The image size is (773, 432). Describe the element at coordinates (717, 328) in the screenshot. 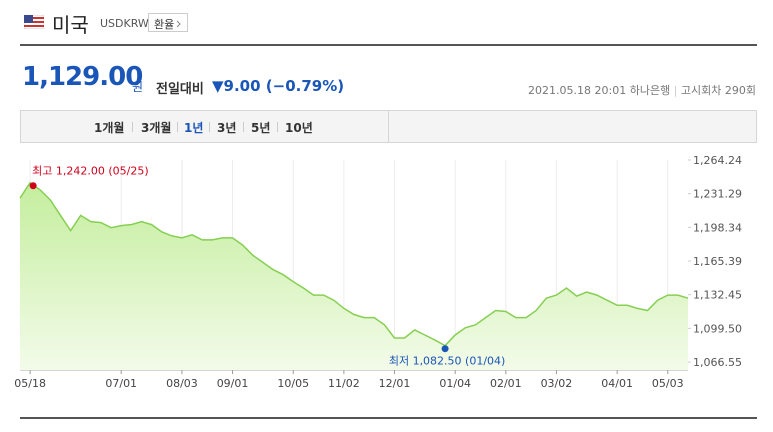

I see `y-tick-label: 1,099.50` at that location.